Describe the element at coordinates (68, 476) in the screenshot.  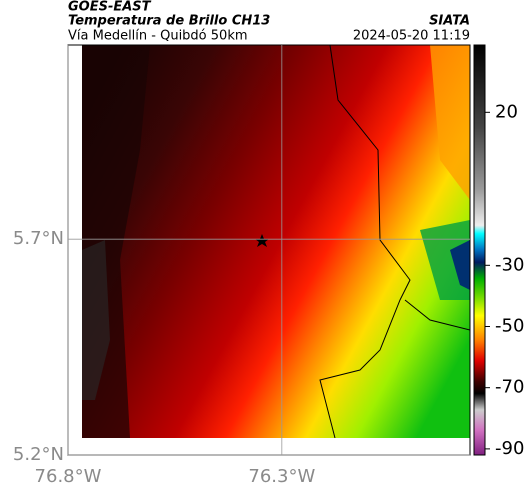
I see `x-tick-label: 76.8°W` at that location.